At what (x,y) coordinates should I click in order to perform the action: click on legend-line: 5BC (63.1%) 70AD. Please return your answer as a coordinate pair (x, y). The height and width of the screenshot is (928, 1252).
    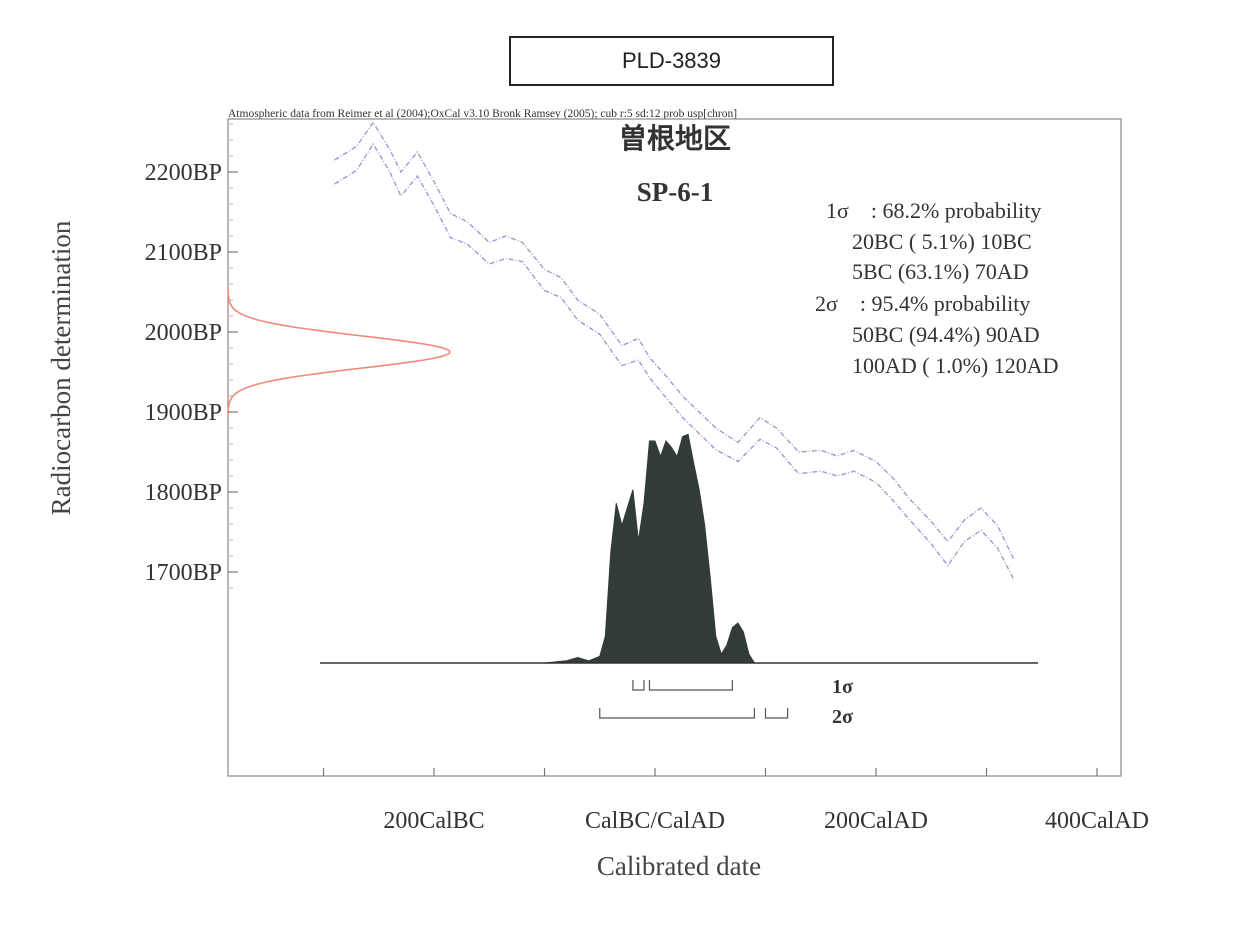
    Looking at the image, I should click on (940, 271).